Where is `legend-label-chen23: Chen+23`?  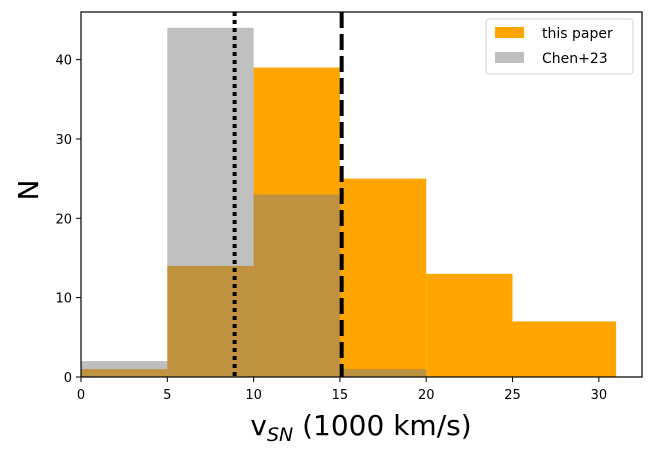 legend-label-chen23: Chen+23 is located at coordinates (575, 59).